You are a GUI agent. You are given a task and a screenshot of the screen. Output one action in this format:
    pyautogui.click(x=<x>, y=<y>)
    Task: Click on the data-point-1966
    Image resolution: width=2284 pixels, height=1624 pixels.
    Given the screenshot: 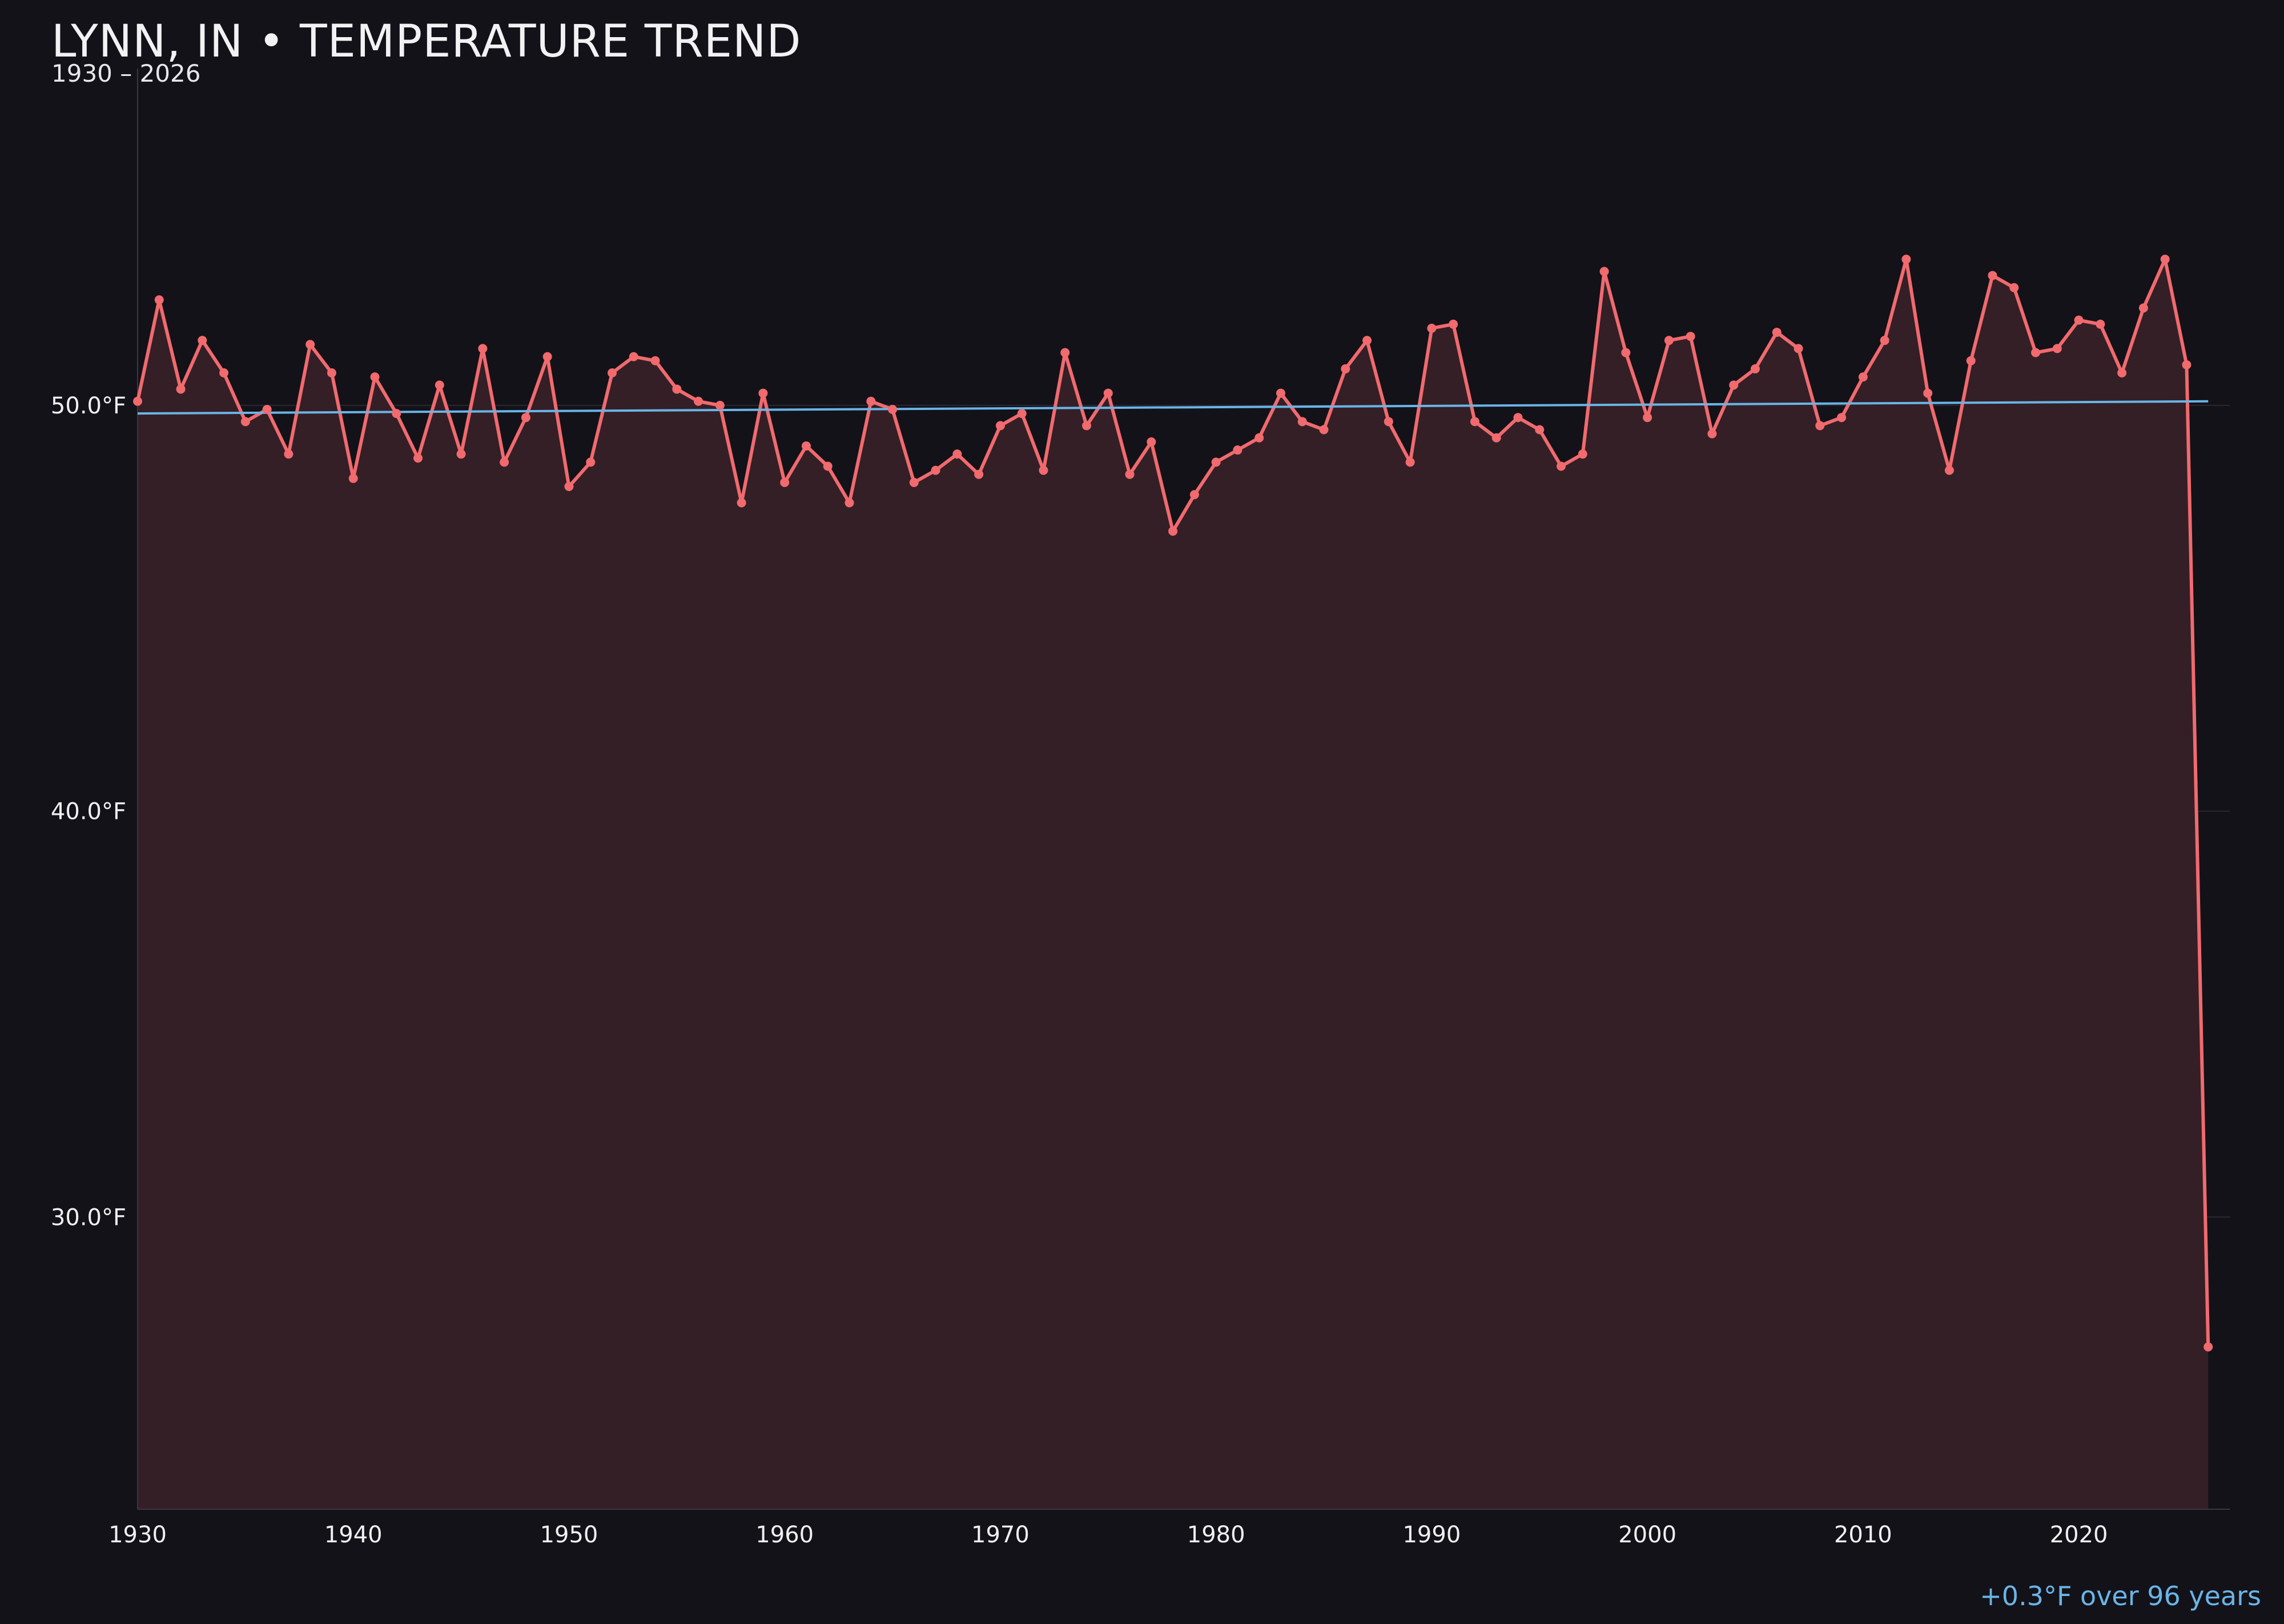 What is the action you would take?
    pyautogui.click(x=914, y=482)
    